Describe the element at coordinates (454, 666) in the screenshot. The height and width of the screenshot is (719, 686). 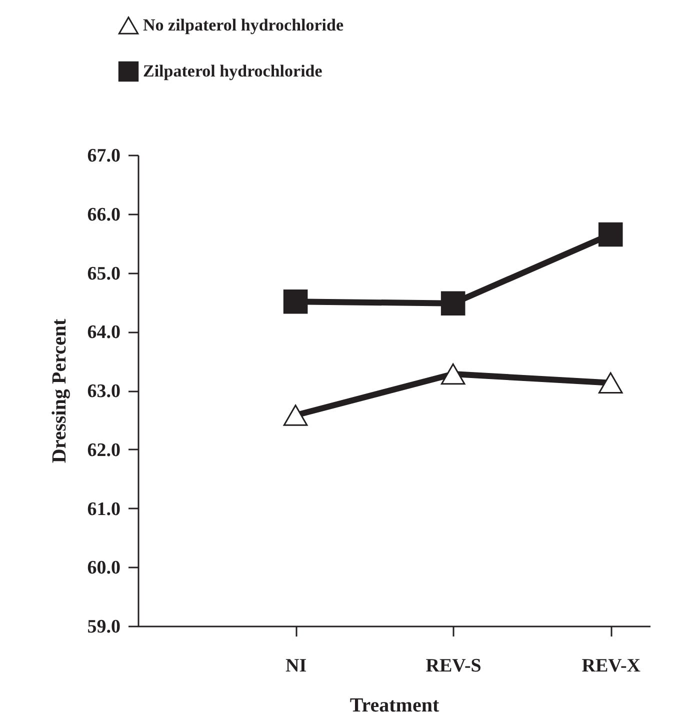
I see `x-tick-label: REV-S` at that location.